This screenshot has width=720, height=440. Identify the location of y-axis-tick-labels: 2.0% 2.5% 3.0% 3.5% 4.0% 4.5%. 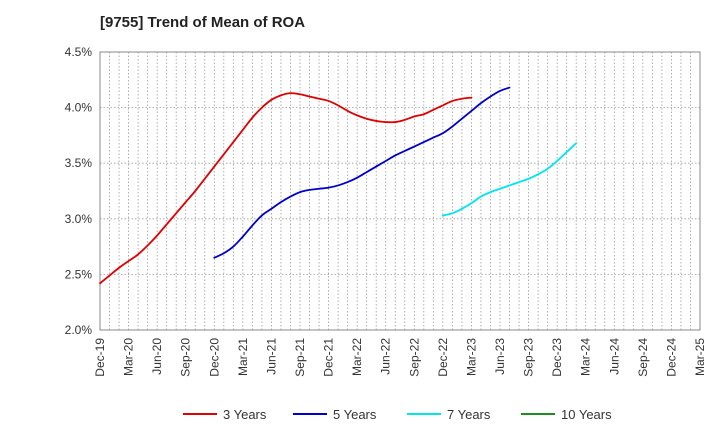
(79, 191).